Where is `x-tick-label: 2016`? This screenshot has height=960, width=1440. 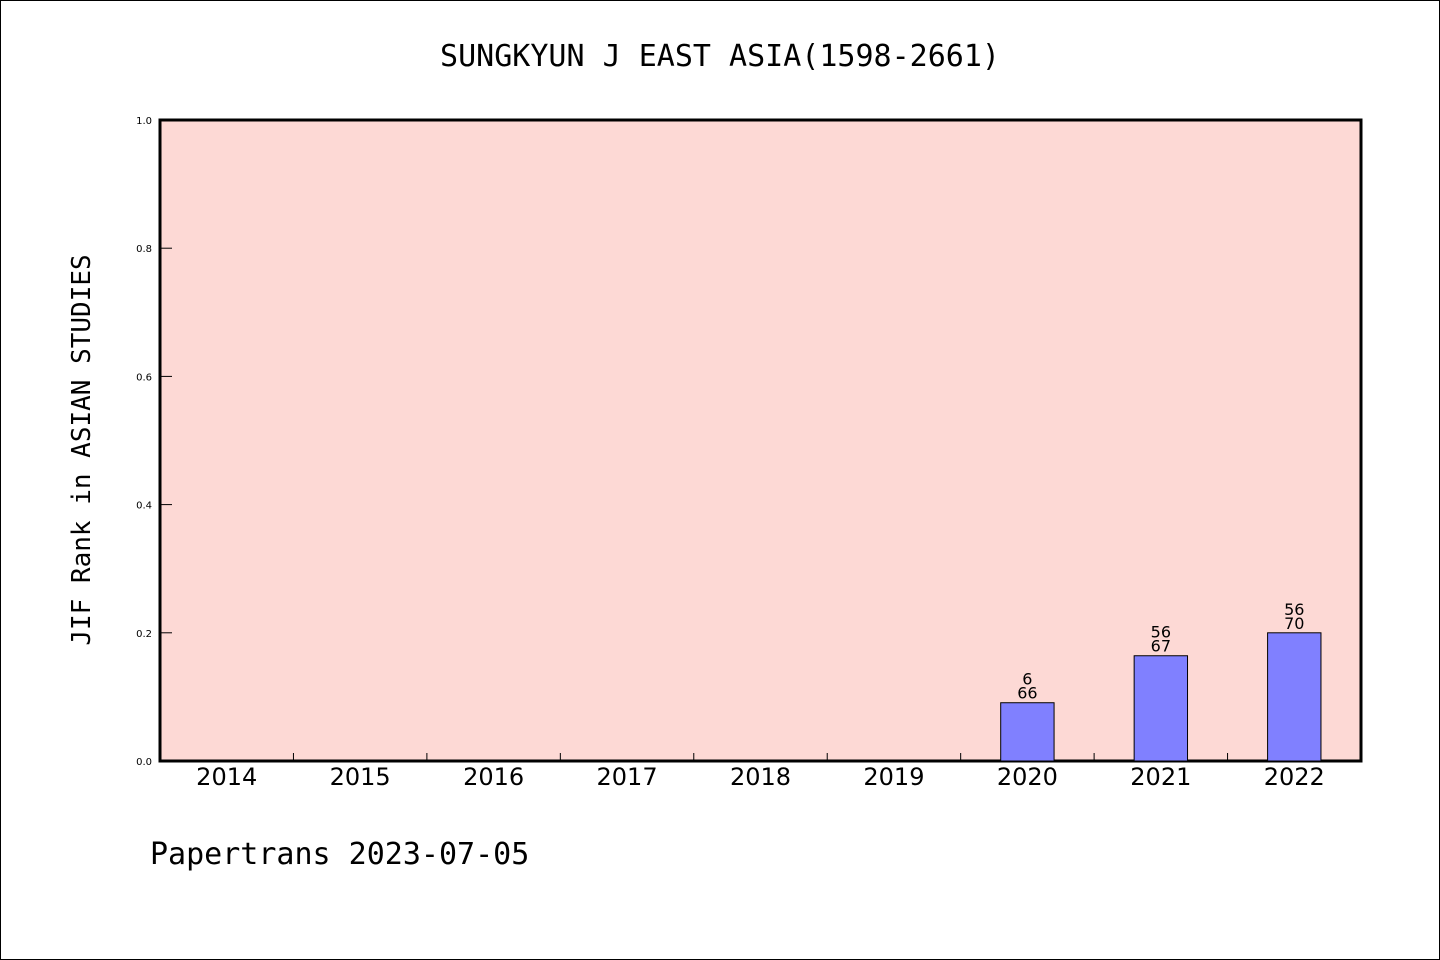 x-tick-label: 2016 is located at coordinates (493, 777).